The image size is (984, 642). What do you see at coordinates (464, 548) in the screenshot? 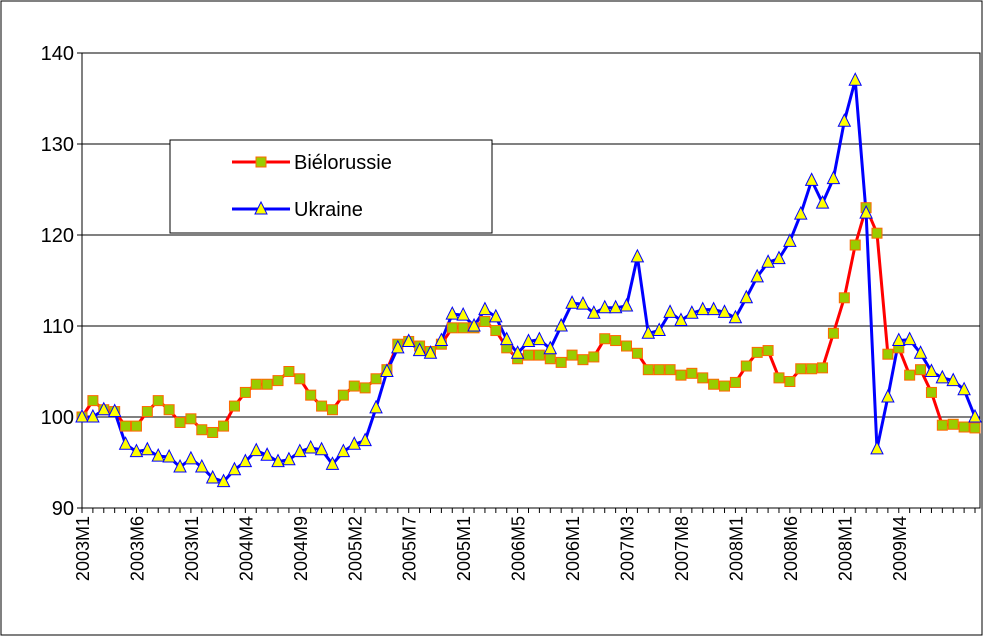
I see `x-tick-label: 2005M1` at bounding box center [464, 548].